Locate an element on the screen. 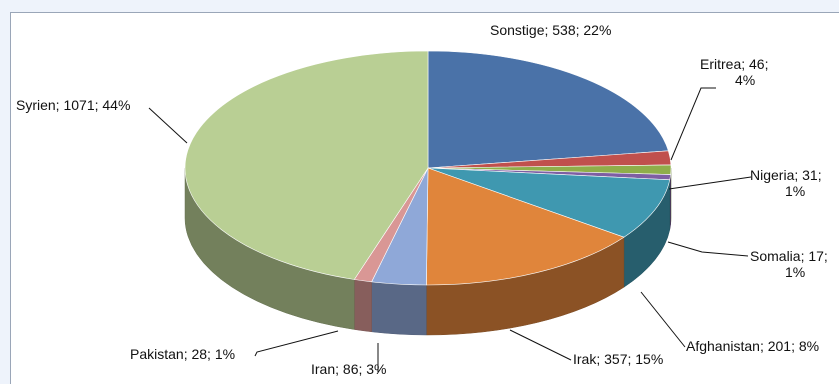  leader-line-irak is located at coordinates (540, 345).